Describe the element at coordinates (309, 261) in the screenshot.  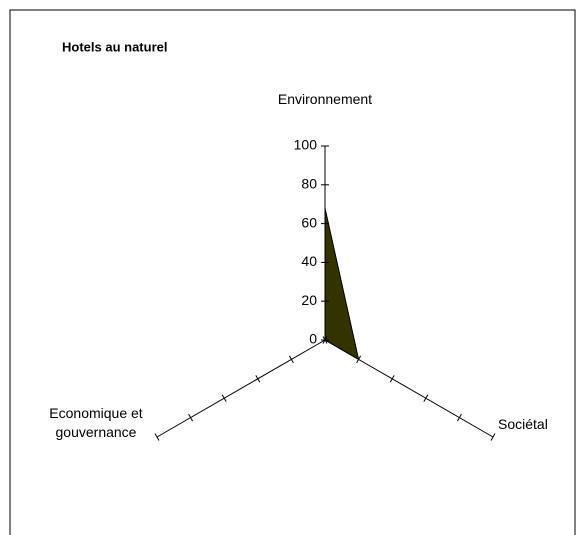
I see `tick-label: 40` at that location.